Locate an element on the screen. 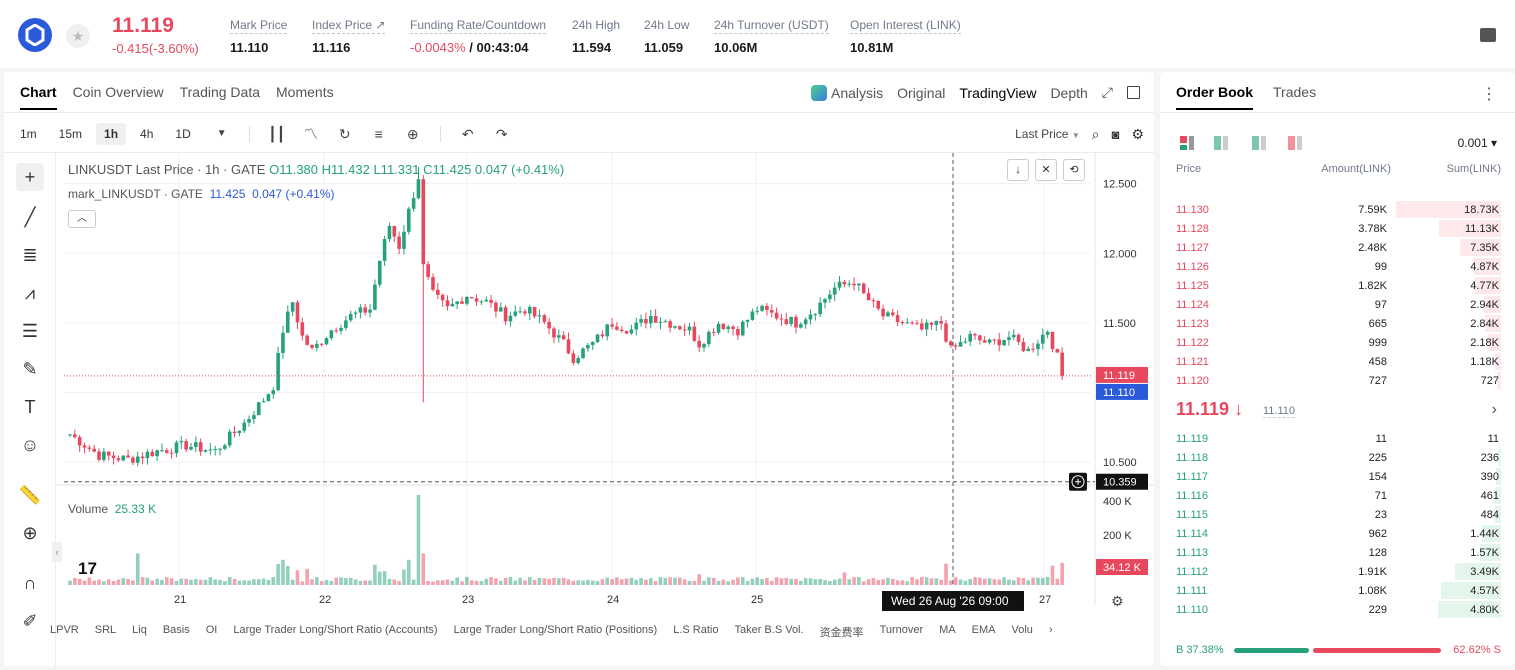 This screenshot has width=1515, height=670. indicator-item: Liq is located at coordinates (139, 630).